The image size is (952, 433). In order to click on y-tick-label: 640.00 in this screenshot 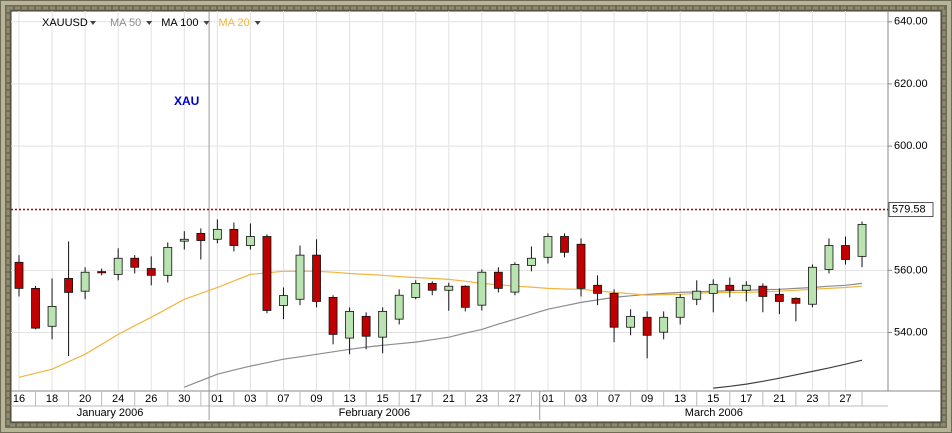, I will do `click(911, 22)`.